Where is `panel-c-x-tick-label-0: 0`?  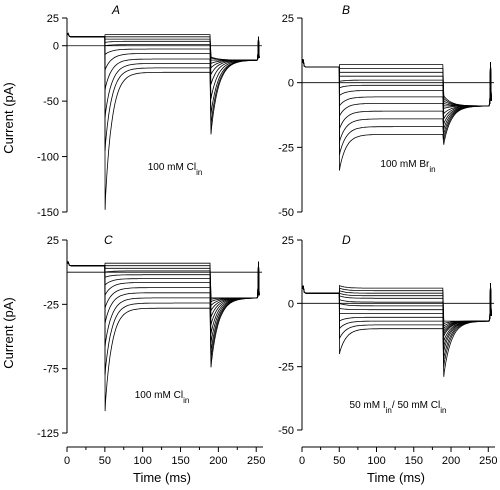
panel-c-x-tick-label-0: 0 is located at coordinates (67, 461).